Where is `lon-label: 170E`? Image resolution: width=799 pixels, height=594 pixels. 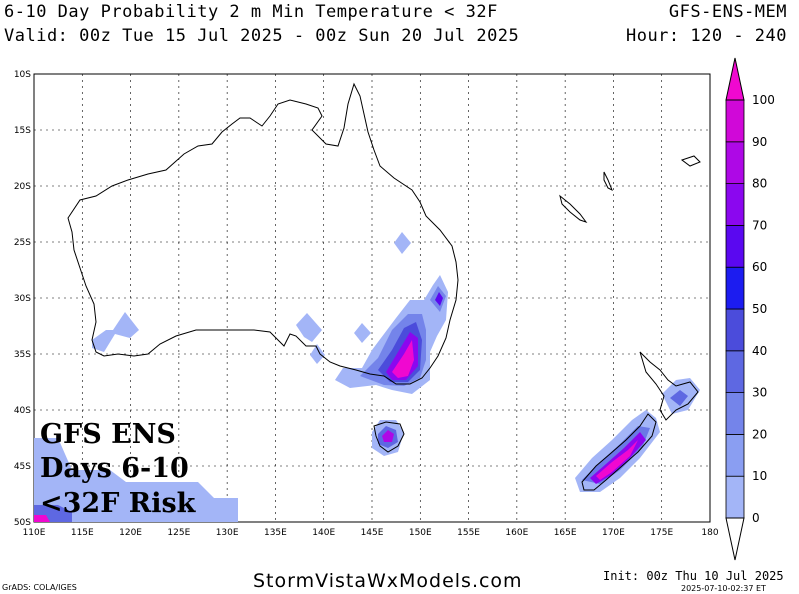 lon-label: 170E is located at coordinates (613, 533).